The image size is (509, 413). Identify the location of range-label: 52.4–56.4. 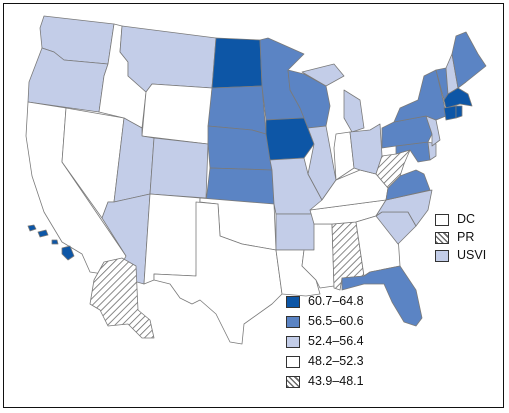
(336, 341).